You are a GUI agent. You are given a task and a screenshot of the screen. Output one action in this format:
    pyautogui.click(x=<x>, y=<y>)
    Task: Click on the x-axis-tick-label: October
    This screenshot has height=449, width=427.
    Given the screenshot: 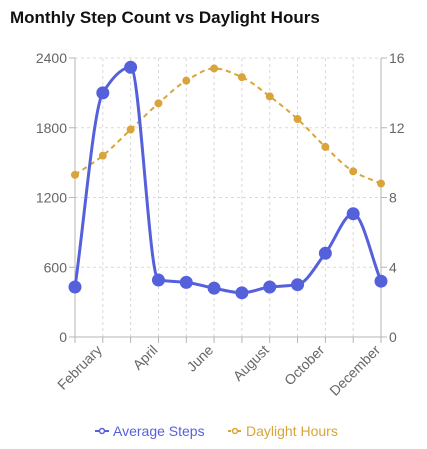 What is the action you would take?
    pyautogui.click(x=304, y=365)
    